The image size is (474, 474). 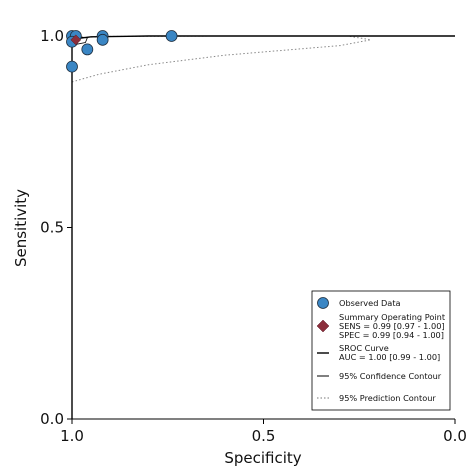 I want to click on legend-summary-title: Summary Operating Point, so click(x=392, y=317).